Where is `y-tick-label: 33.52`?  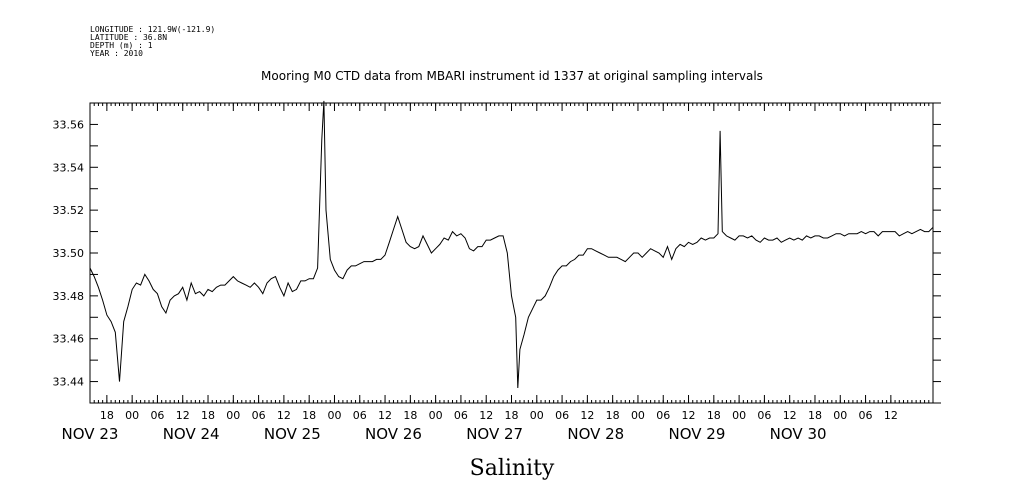
y-tick-label: 33.52 is located at coordinates (69, 210).